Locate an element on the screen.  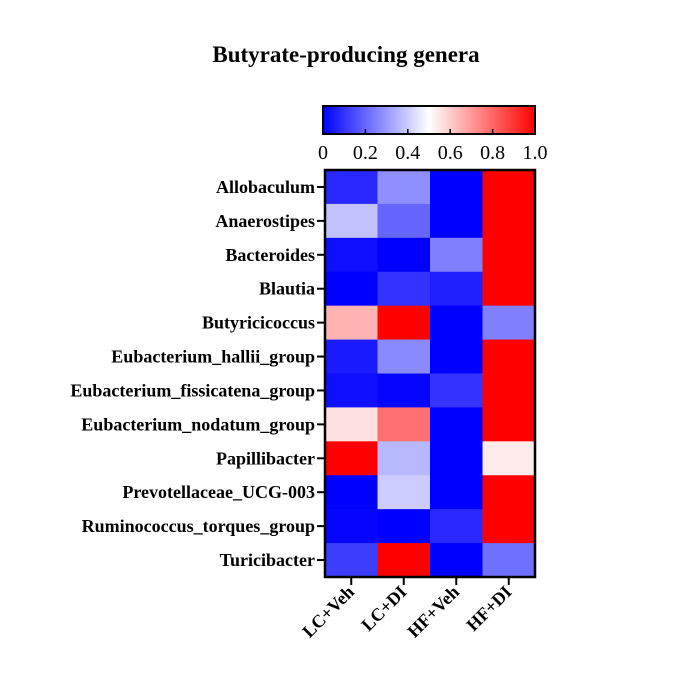
colorbar: 0 0.2 0.4 0.6 0.8 1.0 is located at coordinates (433, 134).